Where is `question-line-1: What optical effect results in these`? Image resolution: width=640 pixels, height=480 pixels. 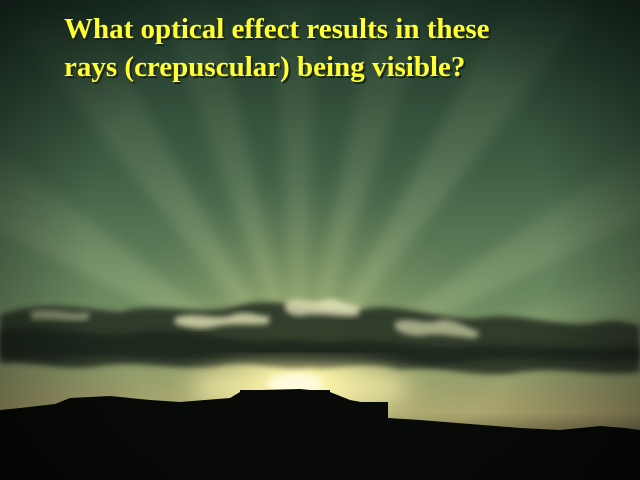
question-line-1: What optical effect results in these is located at coordinates (277, 29).